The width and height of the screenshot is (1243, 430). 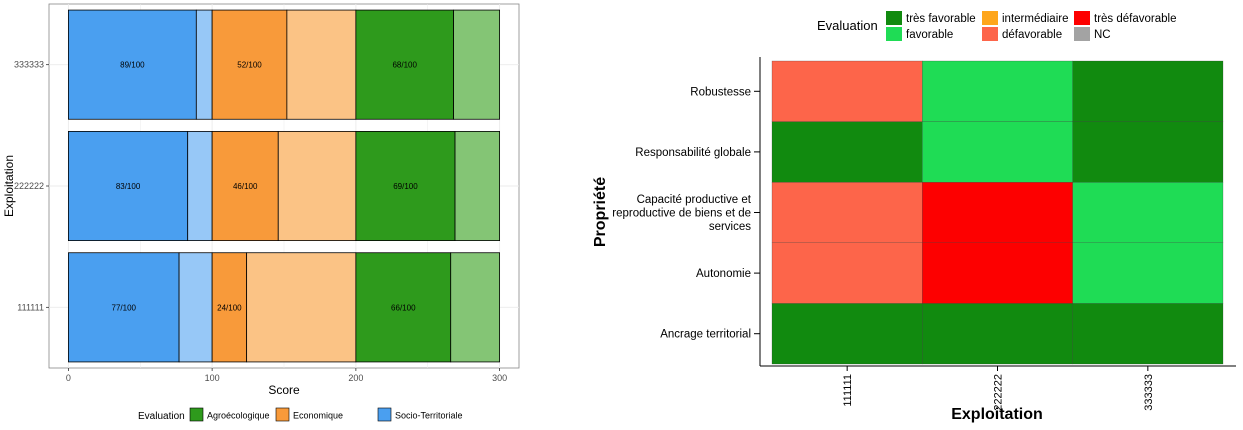 I want to click on heatmap-y-tick-label: reproductive de biens et de, so click(x=681, y=214).